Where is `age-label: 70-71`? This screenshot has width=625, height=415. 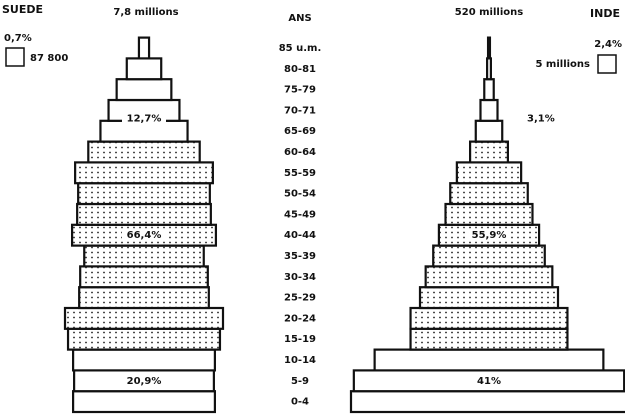
age-label: 70-71 is located at coordinates (300, 110).